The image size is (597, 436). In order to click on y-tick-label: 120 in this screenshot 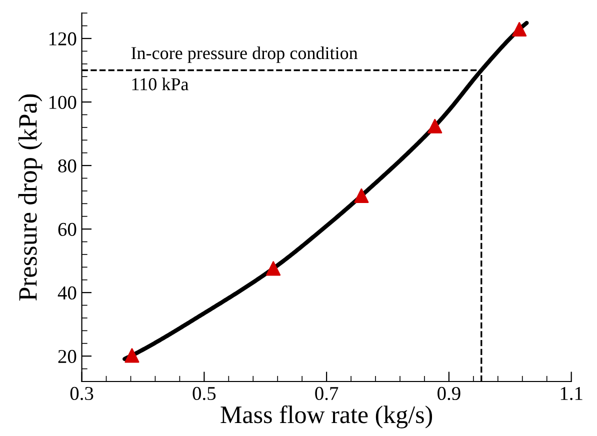, I will do `click(62, 39)`.